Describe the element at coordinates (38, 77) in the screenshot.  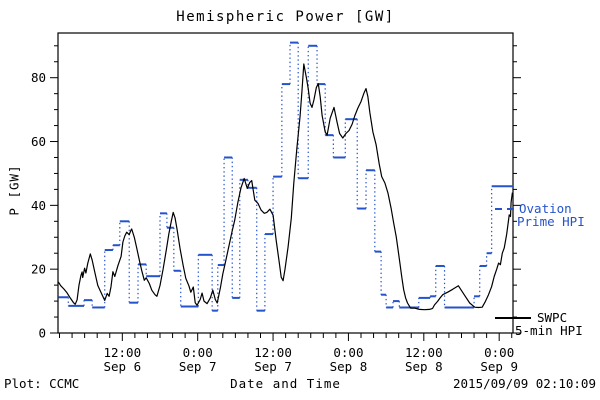
I see `y-tick-label: 80` at that location.